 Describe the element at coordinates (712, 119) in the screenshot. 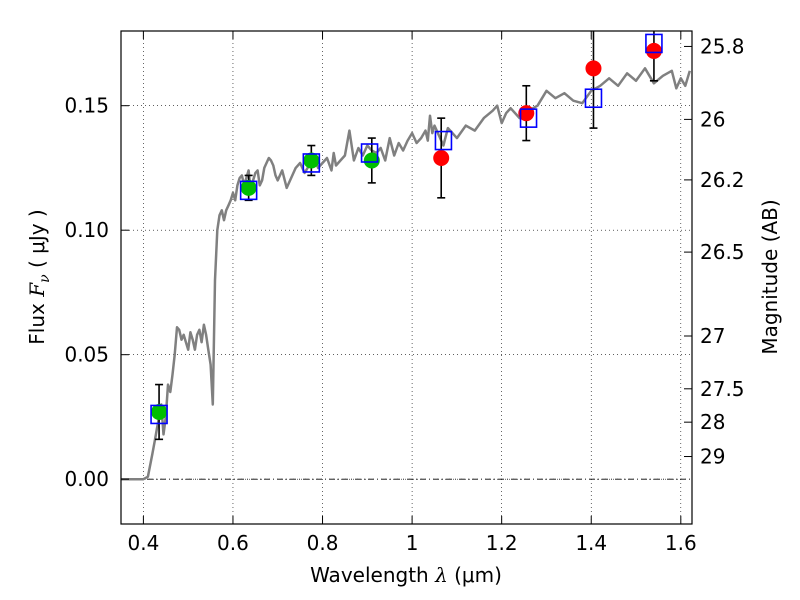

I see `y2-tick-label: 26` at that location.